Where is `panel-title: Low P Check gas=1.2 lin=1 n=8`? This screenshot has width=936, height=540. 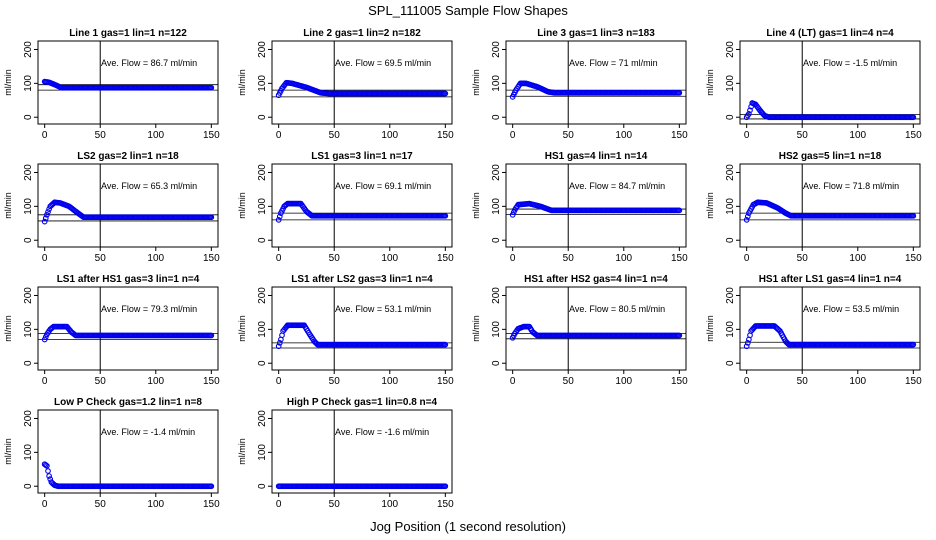 panel-title: Low P Check gas=1.2 lin=1 n=8 is located at coordinates (128, 402).